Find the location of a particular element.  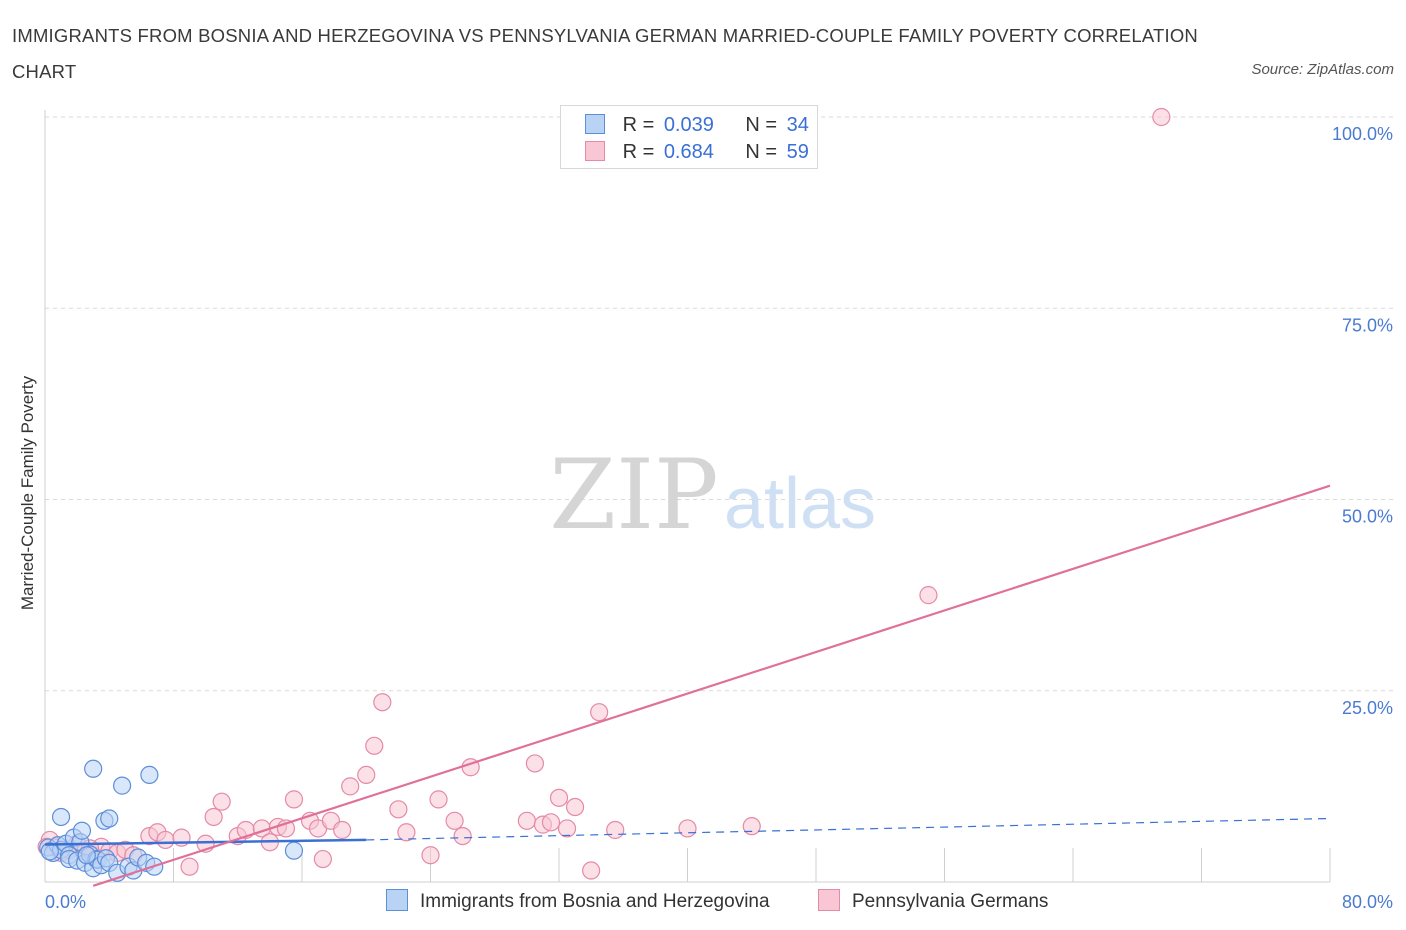

x-tick-label-max: 80.0% is located at coordinates (1367, 902).